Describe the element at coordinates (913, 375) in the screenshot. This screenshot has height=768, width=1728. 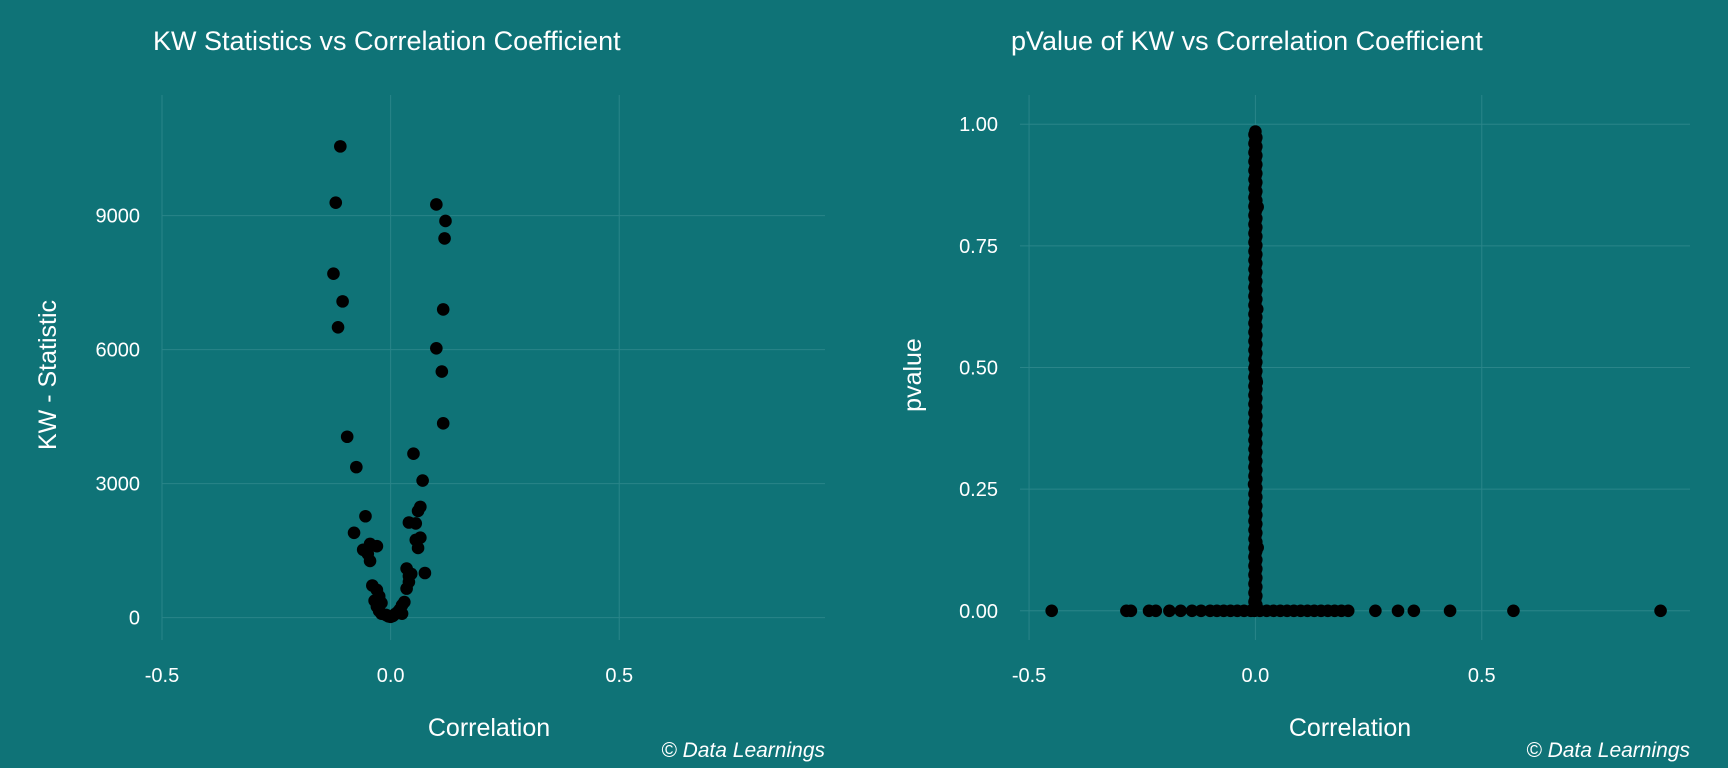
I see `y-axis-title: pvalue` at that location.